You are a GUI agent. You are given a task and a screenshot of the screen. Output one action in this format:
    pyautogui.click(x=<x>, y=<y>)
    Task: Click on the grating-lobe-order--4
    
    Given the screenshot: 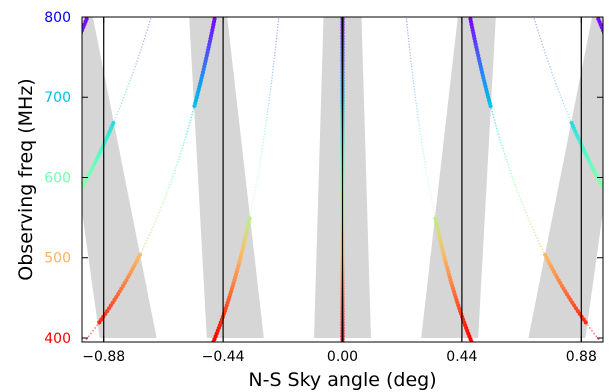 What is the action you would take?
    pyautogui.click(x=79, y=36)
    